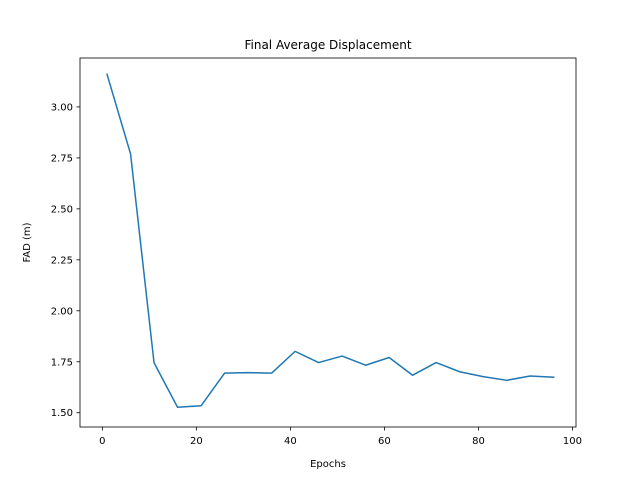 This screenshot has height=480, width=640. What do you see at coordinates (62, 362) in the screenshot?
I see `y-tick-label: 1.75` at bounding box center [62, 362].